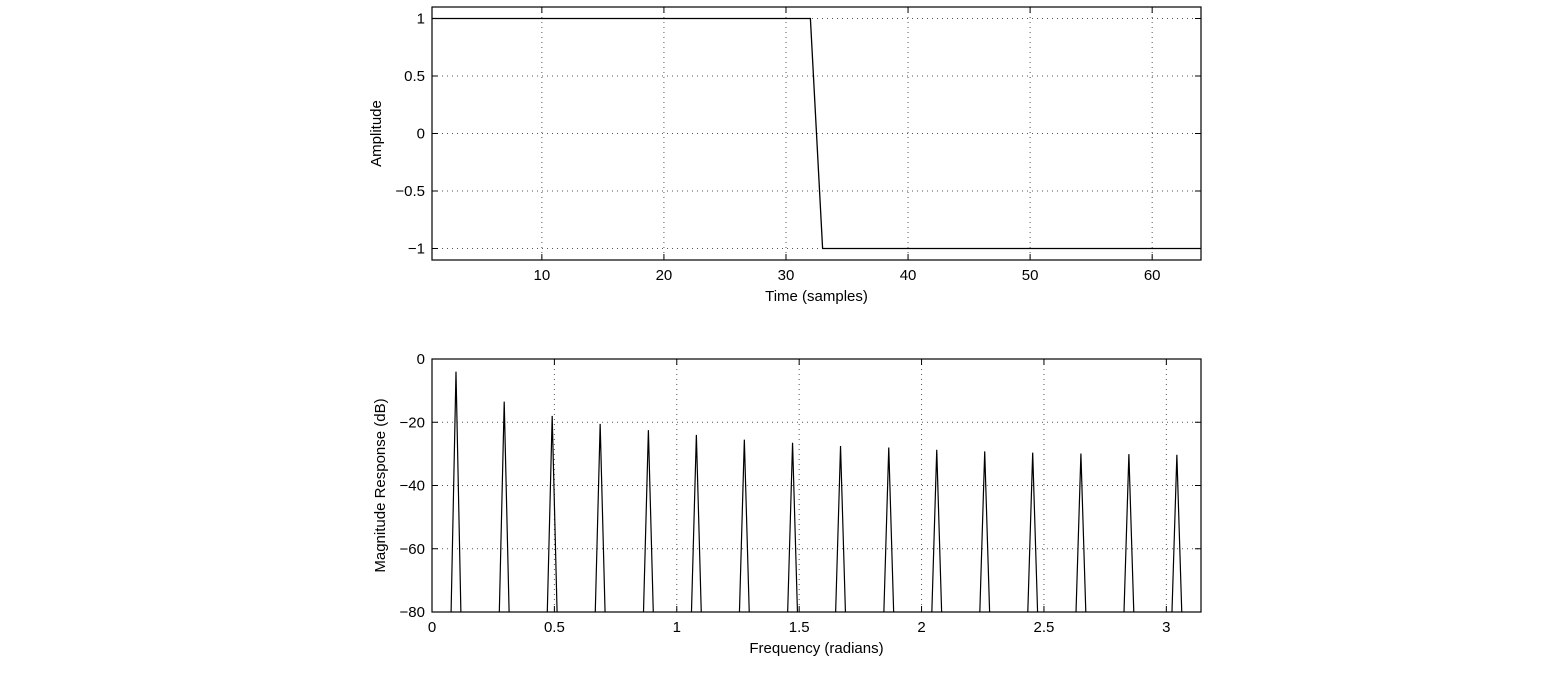  I want to click on y-tick-label: −1, so click(416, 249).